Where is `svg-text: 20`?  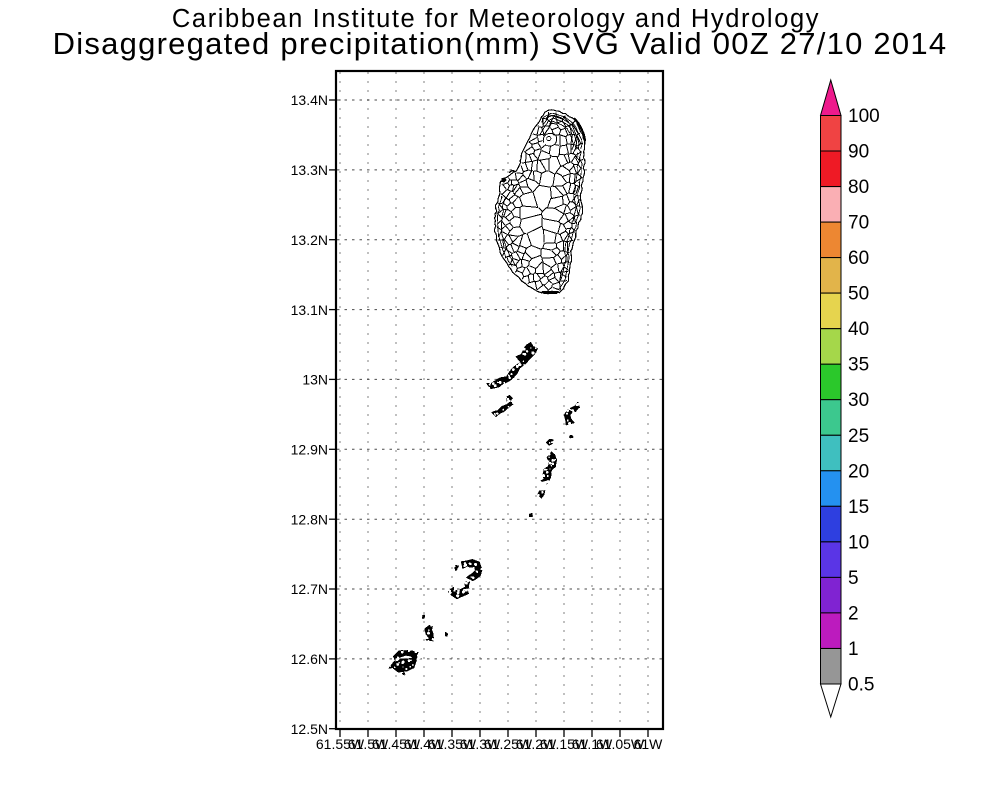
svg-text: 20 is located at coordinates (858, 471).